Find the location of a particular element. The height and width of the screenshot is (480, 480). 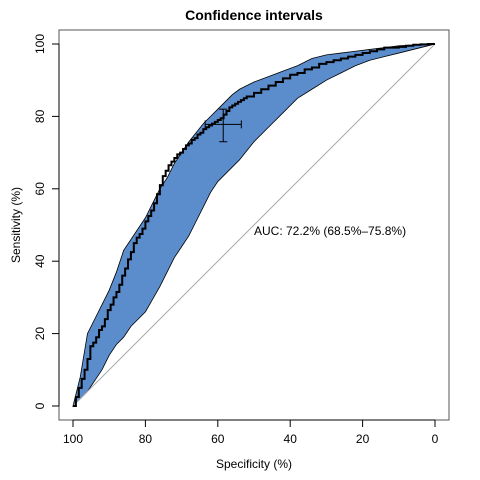

x-tick-label-20: 20 is located at coordinates (363, 439).